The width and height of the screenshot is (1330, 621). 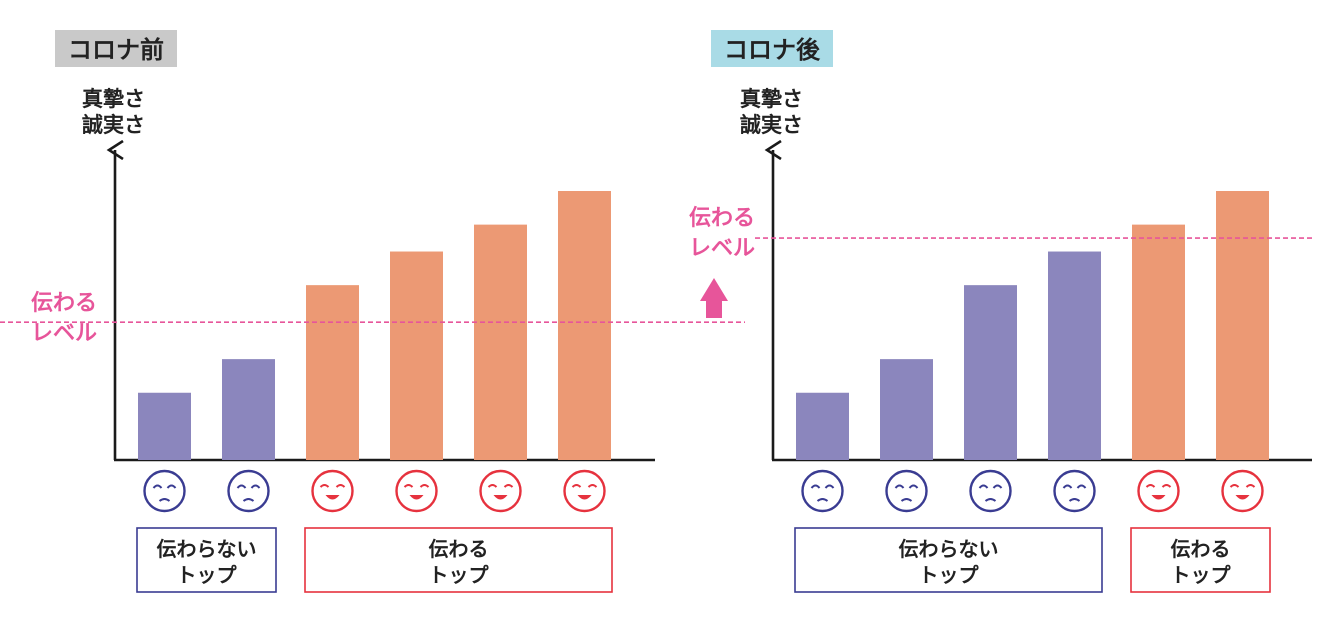 I want to click on up-arrow-icon, so click(x=714, y=298).